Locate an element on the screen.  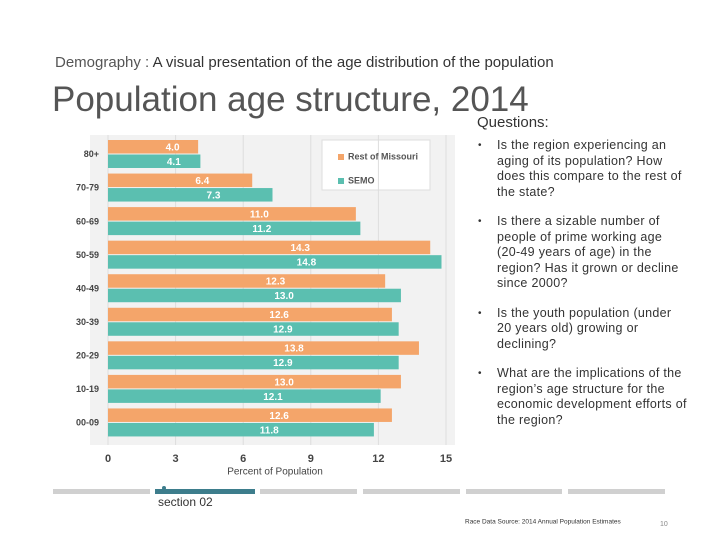
nav-dot is located at coordinates (164, 488).